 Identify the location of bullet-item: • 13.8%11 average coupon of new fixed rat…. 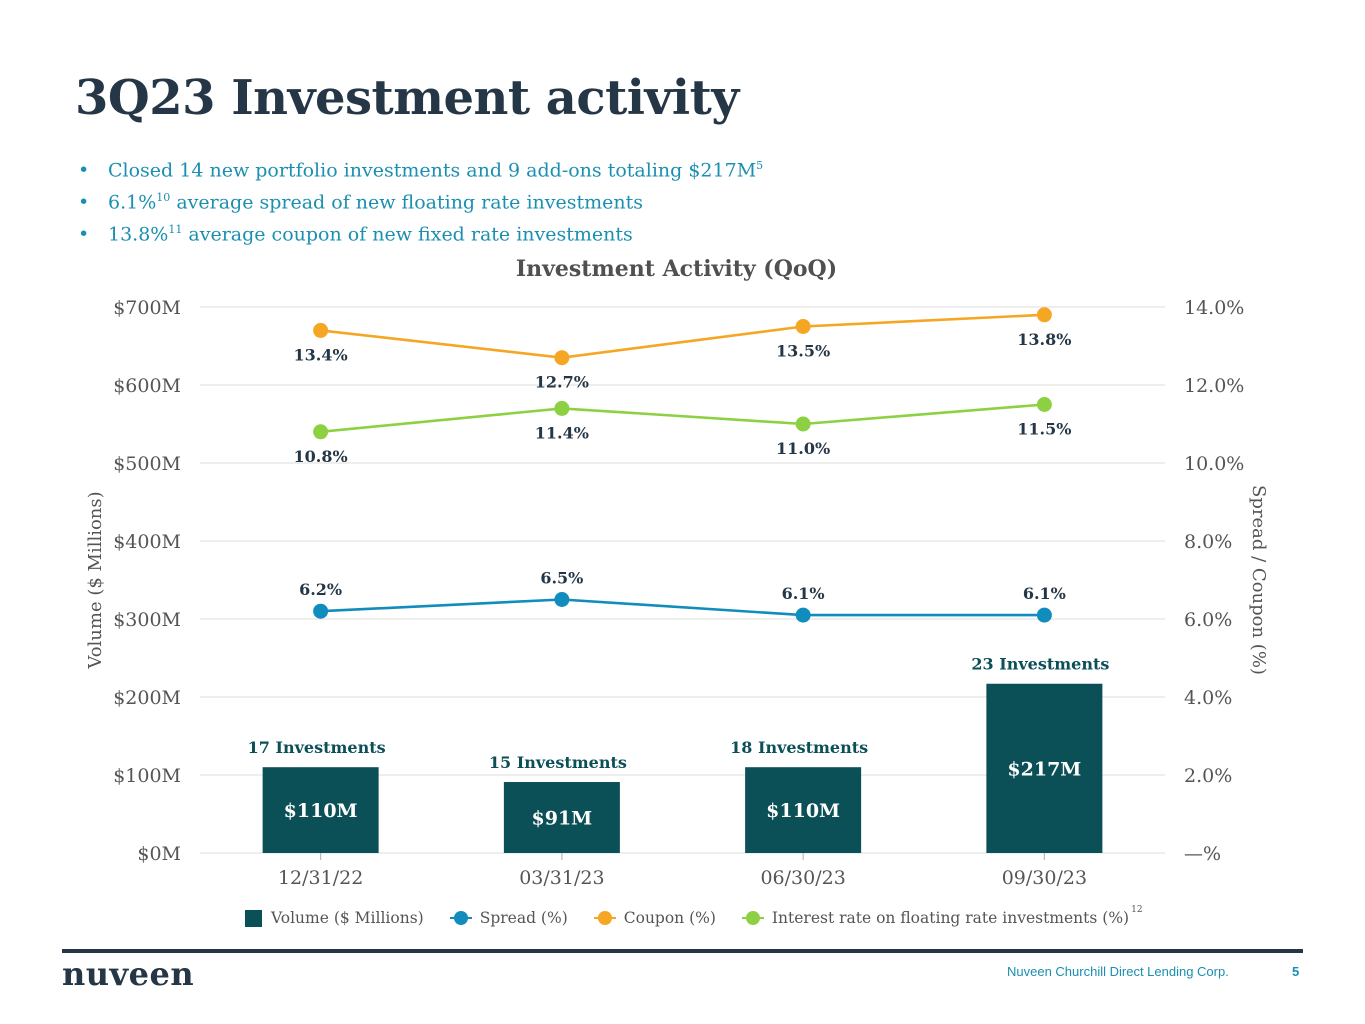
(420, 230).